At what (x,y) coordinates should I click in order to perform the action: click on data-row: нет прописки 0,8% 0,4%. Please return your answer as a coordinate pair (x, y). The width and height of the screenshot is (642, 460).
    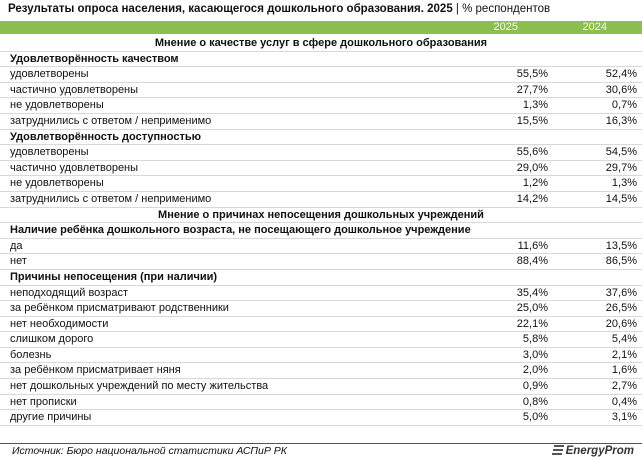
    Looking at the image, I should click on (321, 403).